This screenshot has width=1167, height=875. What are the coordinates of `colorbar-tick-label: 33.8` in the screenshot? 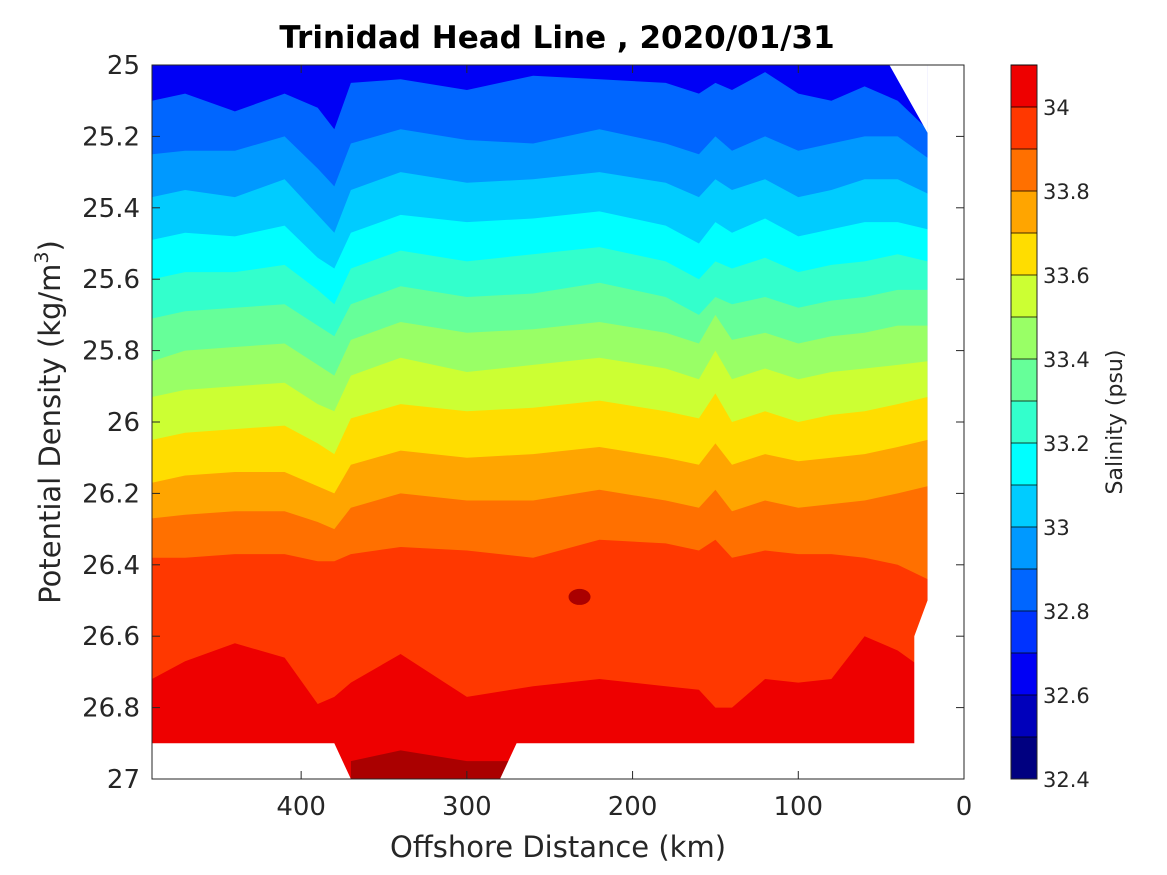 It's located at (1066, 192).